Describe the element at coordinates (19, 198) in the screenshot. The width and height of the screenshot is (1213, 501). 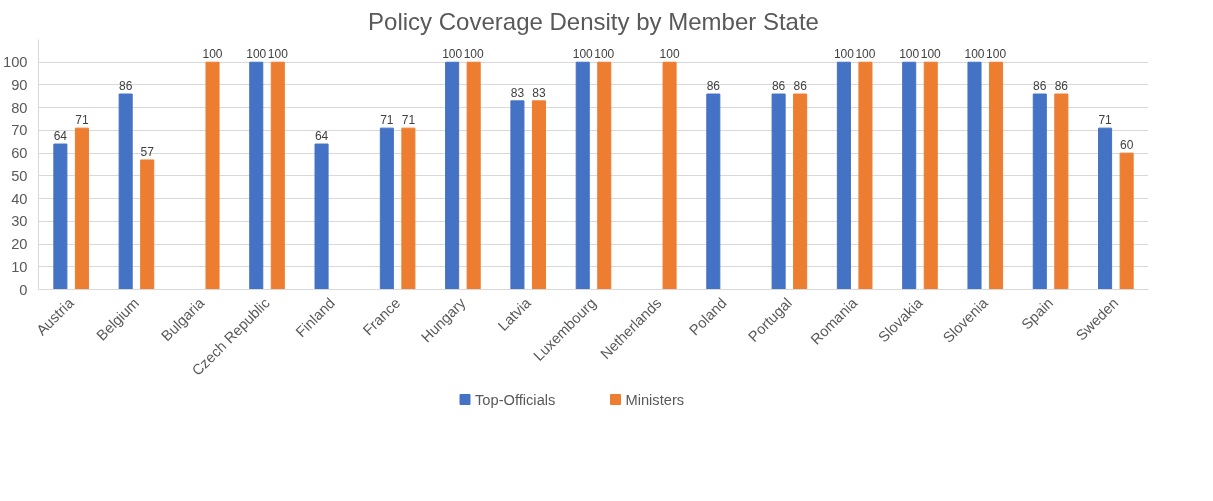
I see `y-tick-label: 40` at that location.